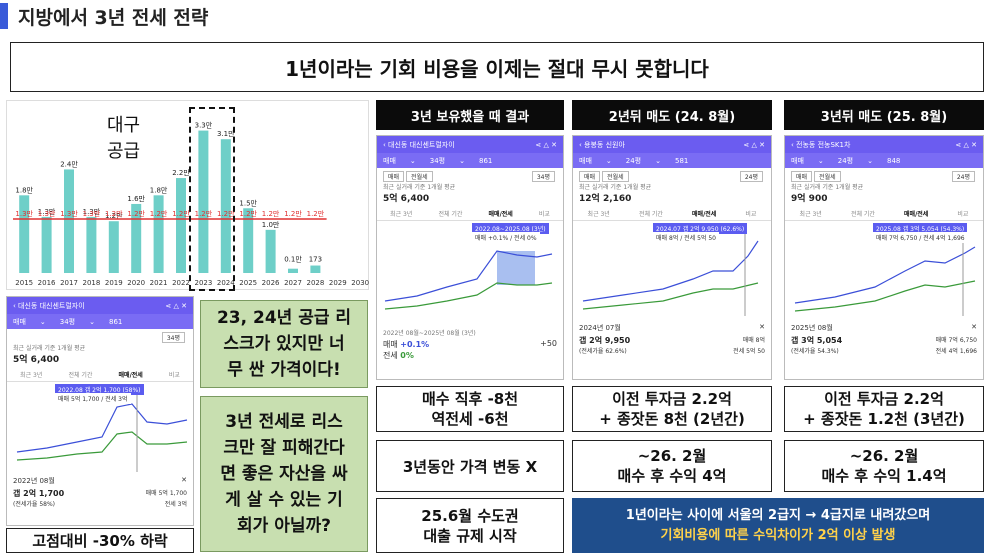 This screenshot has width=990, height=555. I want to click on year-tick: 2022, so click(181, 283).